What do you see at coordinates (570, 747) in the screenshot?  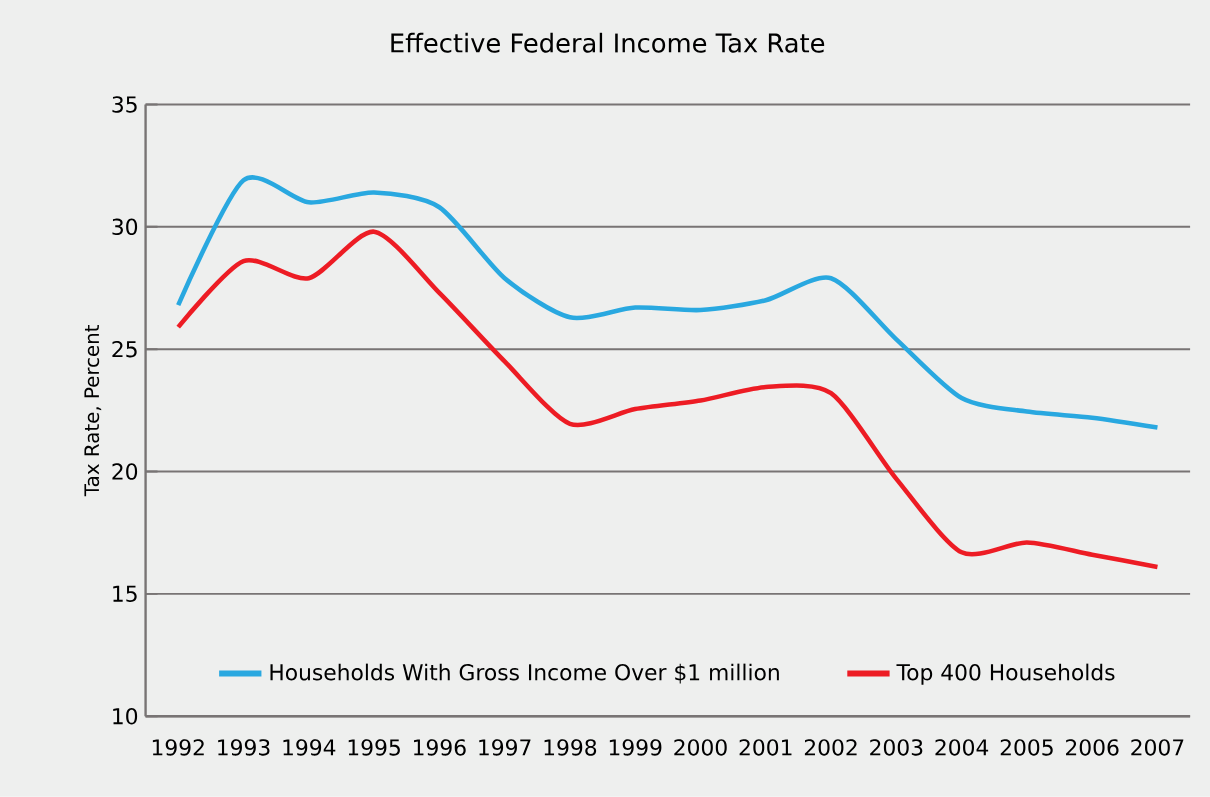 I see `x-tick-label: 1998` at bounding box center [570, 747].